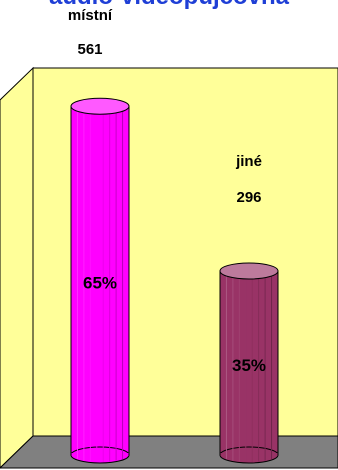 The height and width of the screenshot is (470, 338). Describe the element at coordinates (248, 161) in the screenshot. I see `category-label-2: jiné` at that location.